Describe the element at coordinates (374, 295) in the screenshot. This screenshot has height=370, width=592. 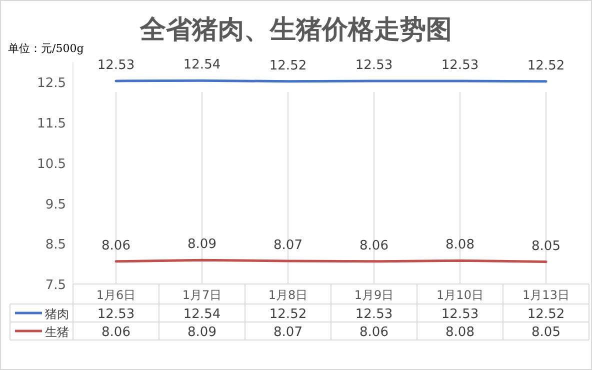
I see `x-tick-label: 1月9日` at that location.